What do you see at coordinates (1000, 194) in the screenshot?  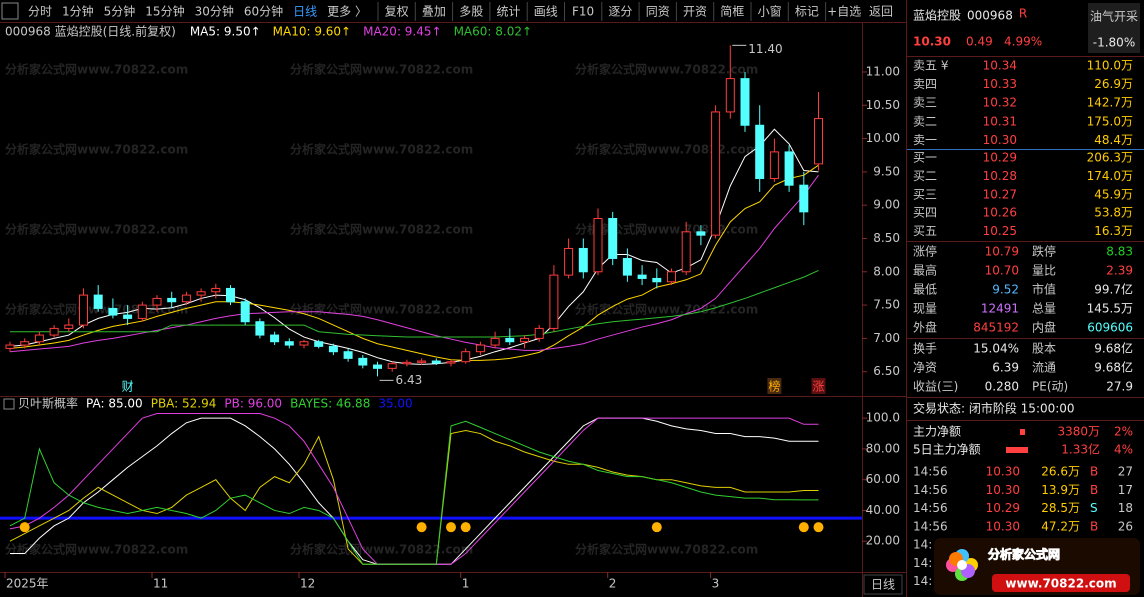 I see `book-price: 10.27` at bounding box center [1000, 194].